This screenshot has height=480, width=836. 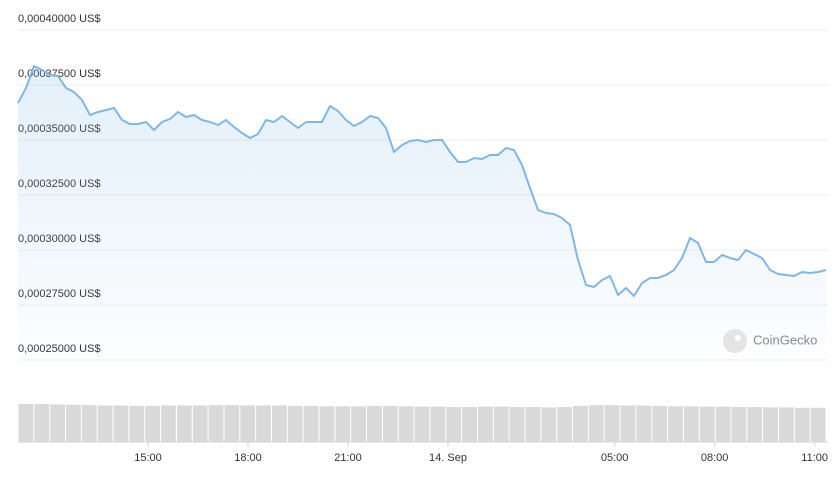 I want to click on watermark: CoinGecko, so click(x=770, y=341).